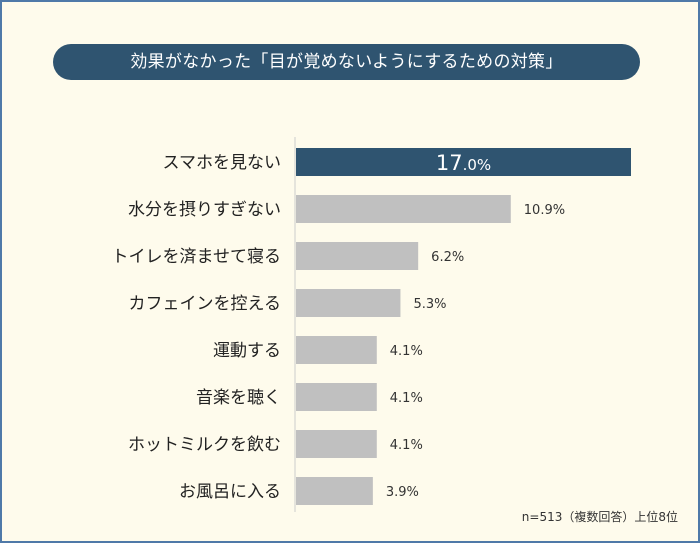 The width and height of the screenshot is (700, 543). Describe the element at coordinates (222, 163) in the screenshot. I see `category-label: スマホを見ない` at that location.